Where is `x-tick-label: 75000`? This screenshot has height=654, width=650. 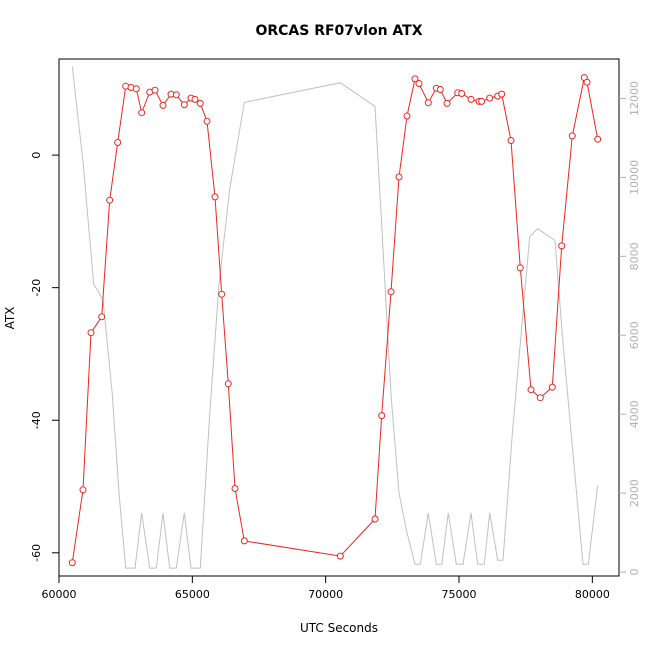
x-tick-label: 75000 is located at coordinates (459, 594).